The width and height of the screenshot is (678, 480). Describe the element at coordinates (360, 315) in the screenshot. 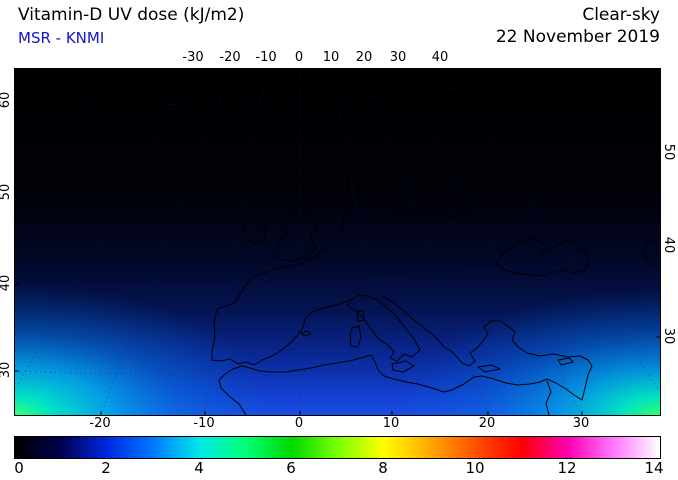

I see `coastline-corsica` at that location.